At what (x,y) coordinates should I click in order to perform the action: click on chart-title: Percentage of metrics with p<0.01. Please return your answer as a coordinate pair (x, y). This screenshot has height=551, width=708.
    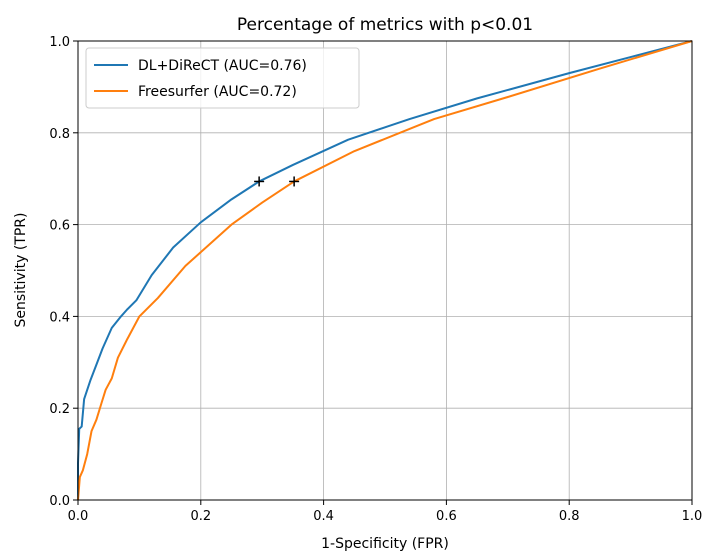
    Looking at the image, I should click on (385, 25).